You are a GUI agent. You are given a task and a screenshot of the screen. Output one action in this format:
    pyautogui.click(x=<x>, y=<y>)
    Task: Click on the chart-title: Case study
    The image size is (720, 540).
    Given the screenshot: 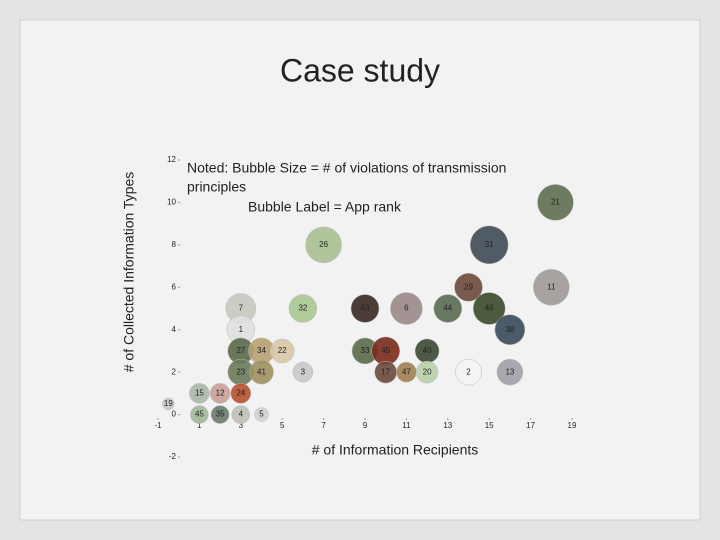 What is the action you would take?
    pyautogui.click(x=360, y=70)
    